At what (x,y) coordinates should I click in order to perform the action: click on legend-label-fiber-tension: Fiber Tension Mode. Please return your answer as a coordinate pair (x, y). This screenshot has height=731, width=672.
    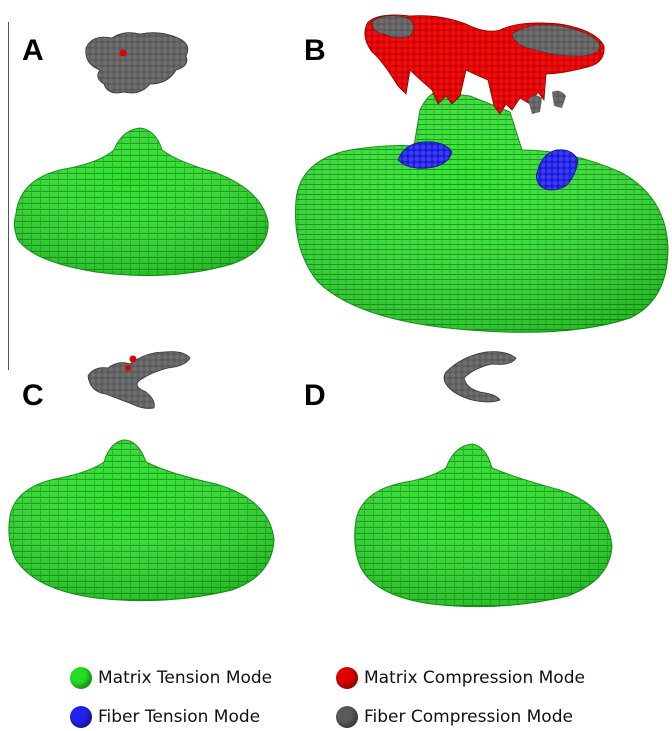
    Looking at the image, I should click on (179, 717).